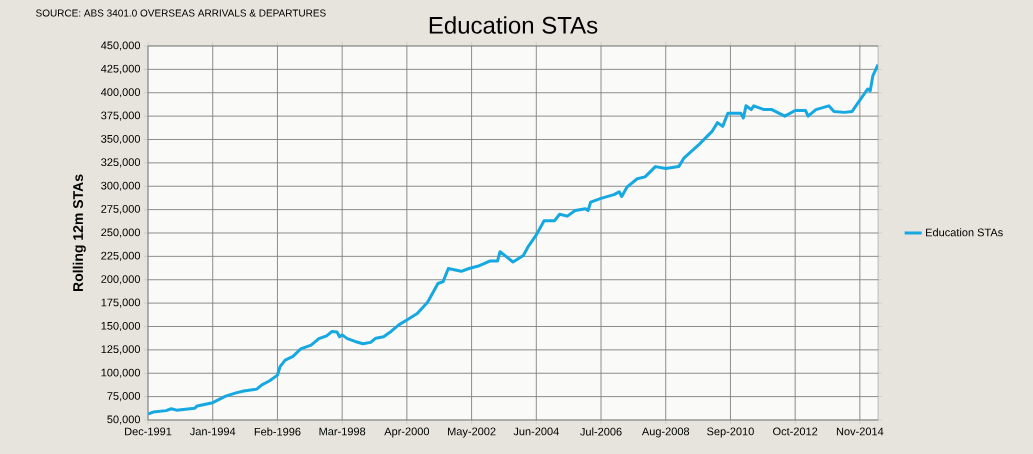 Image resolution: width=1033 pixels, height=454 pixels. I want to click on y-tick-label: 450,000, so click(120, 46).